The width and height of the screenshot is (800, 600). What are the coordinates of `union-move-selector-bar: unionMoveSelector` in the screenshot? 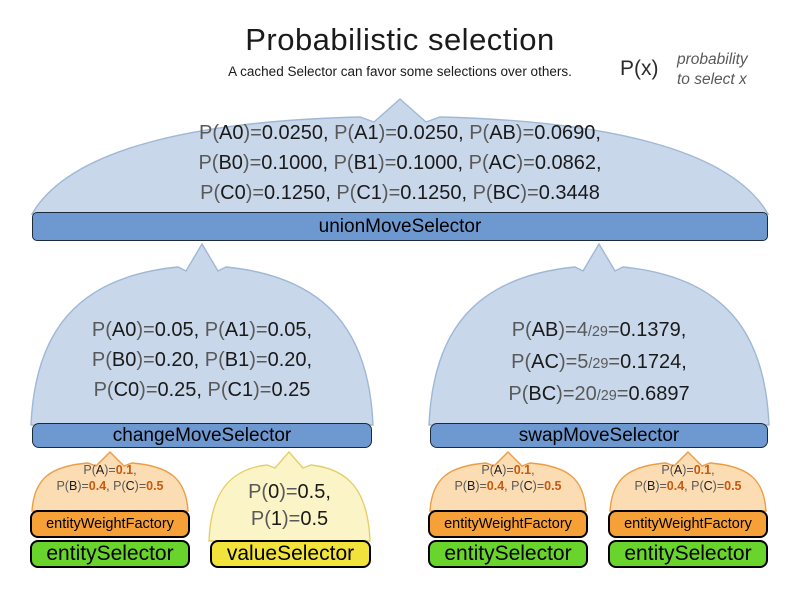 It's located at (400, 226).